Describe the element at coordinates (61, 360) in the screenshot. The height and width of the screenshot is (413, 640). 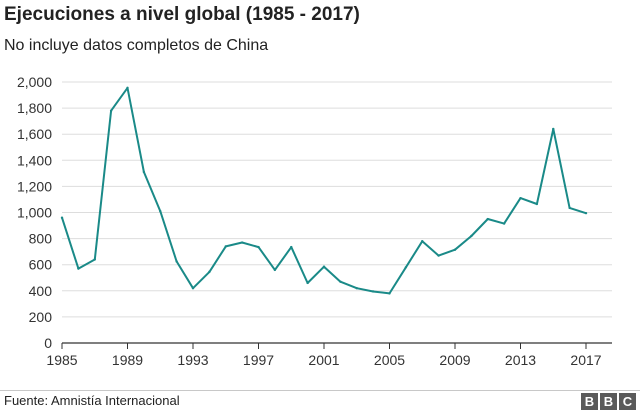
I see `x-tick-label: 1985` at that location.